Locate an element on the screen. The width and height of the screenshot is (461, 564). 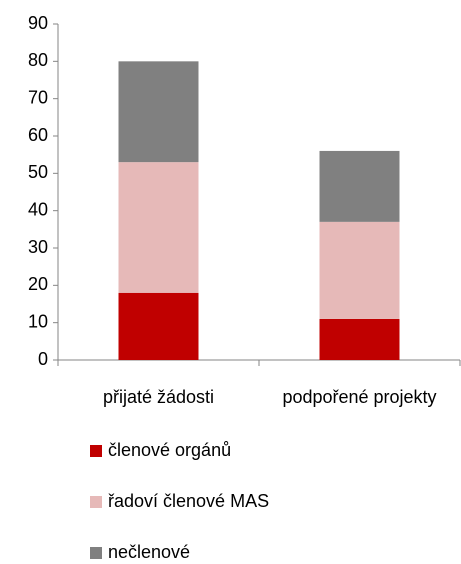
x-tick-label: podpořené projekty is located at coordinates (359, 397).